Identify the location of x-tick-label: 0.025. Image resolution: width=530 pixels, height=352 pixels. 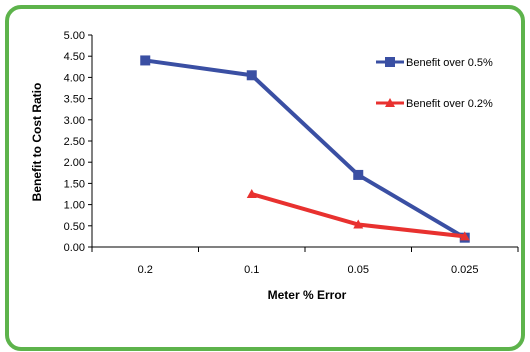
(465, 270).